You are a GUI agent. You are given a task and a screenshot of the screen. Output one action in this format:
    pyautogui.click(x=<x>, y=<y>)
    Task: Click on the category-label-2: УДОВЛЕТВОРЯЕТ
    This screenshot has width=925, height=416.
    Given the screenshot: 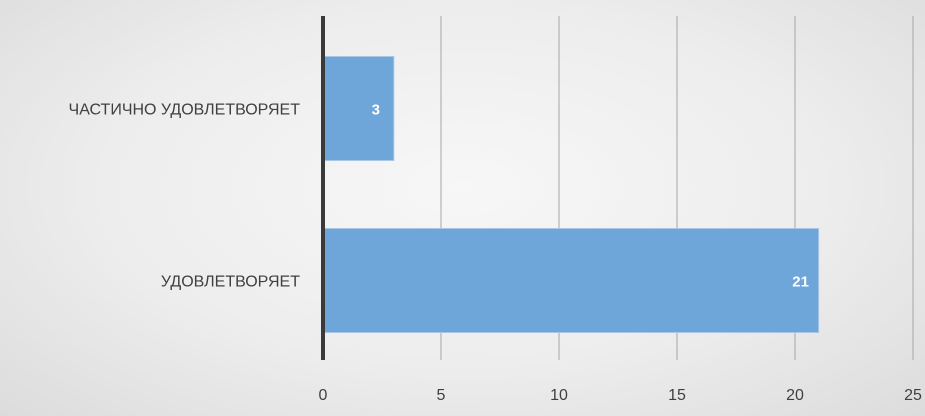 What is the action you would take?
    pyautogui.click(x=230, y=282)
    